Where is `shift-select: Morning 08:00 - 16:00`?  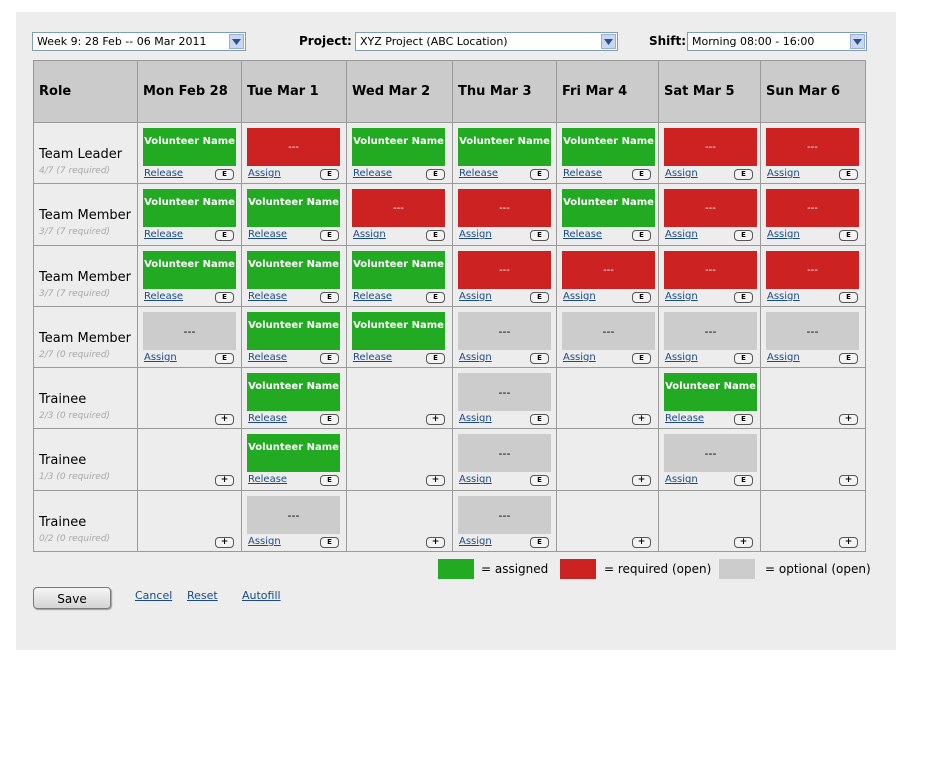 shift-select: Morning 08:00 - 16:00 is located at coordinates (777, 41).